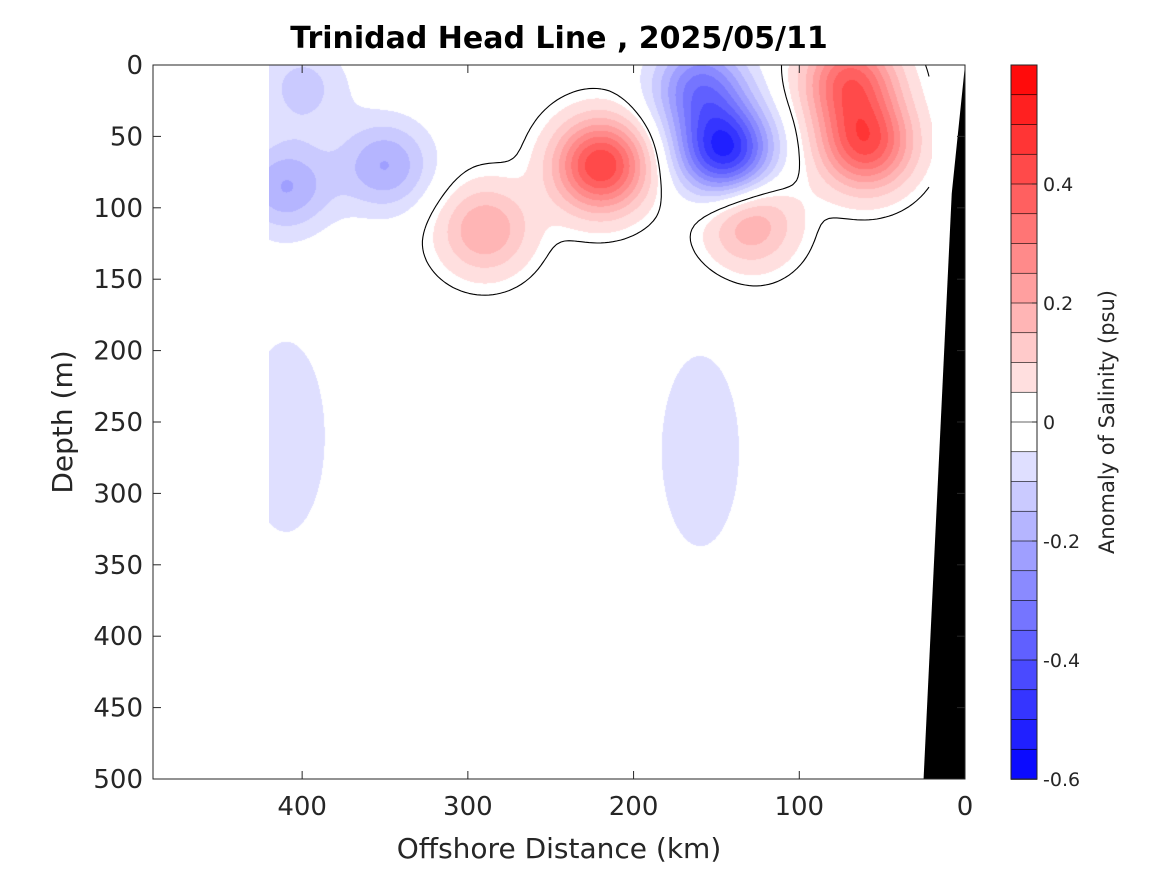 This screenshot has height=875, width=1167. What do you see at coordinates (118, 352) in the screenshot?
I see `y-tick-label: 200` at bounding box center [118, 352].